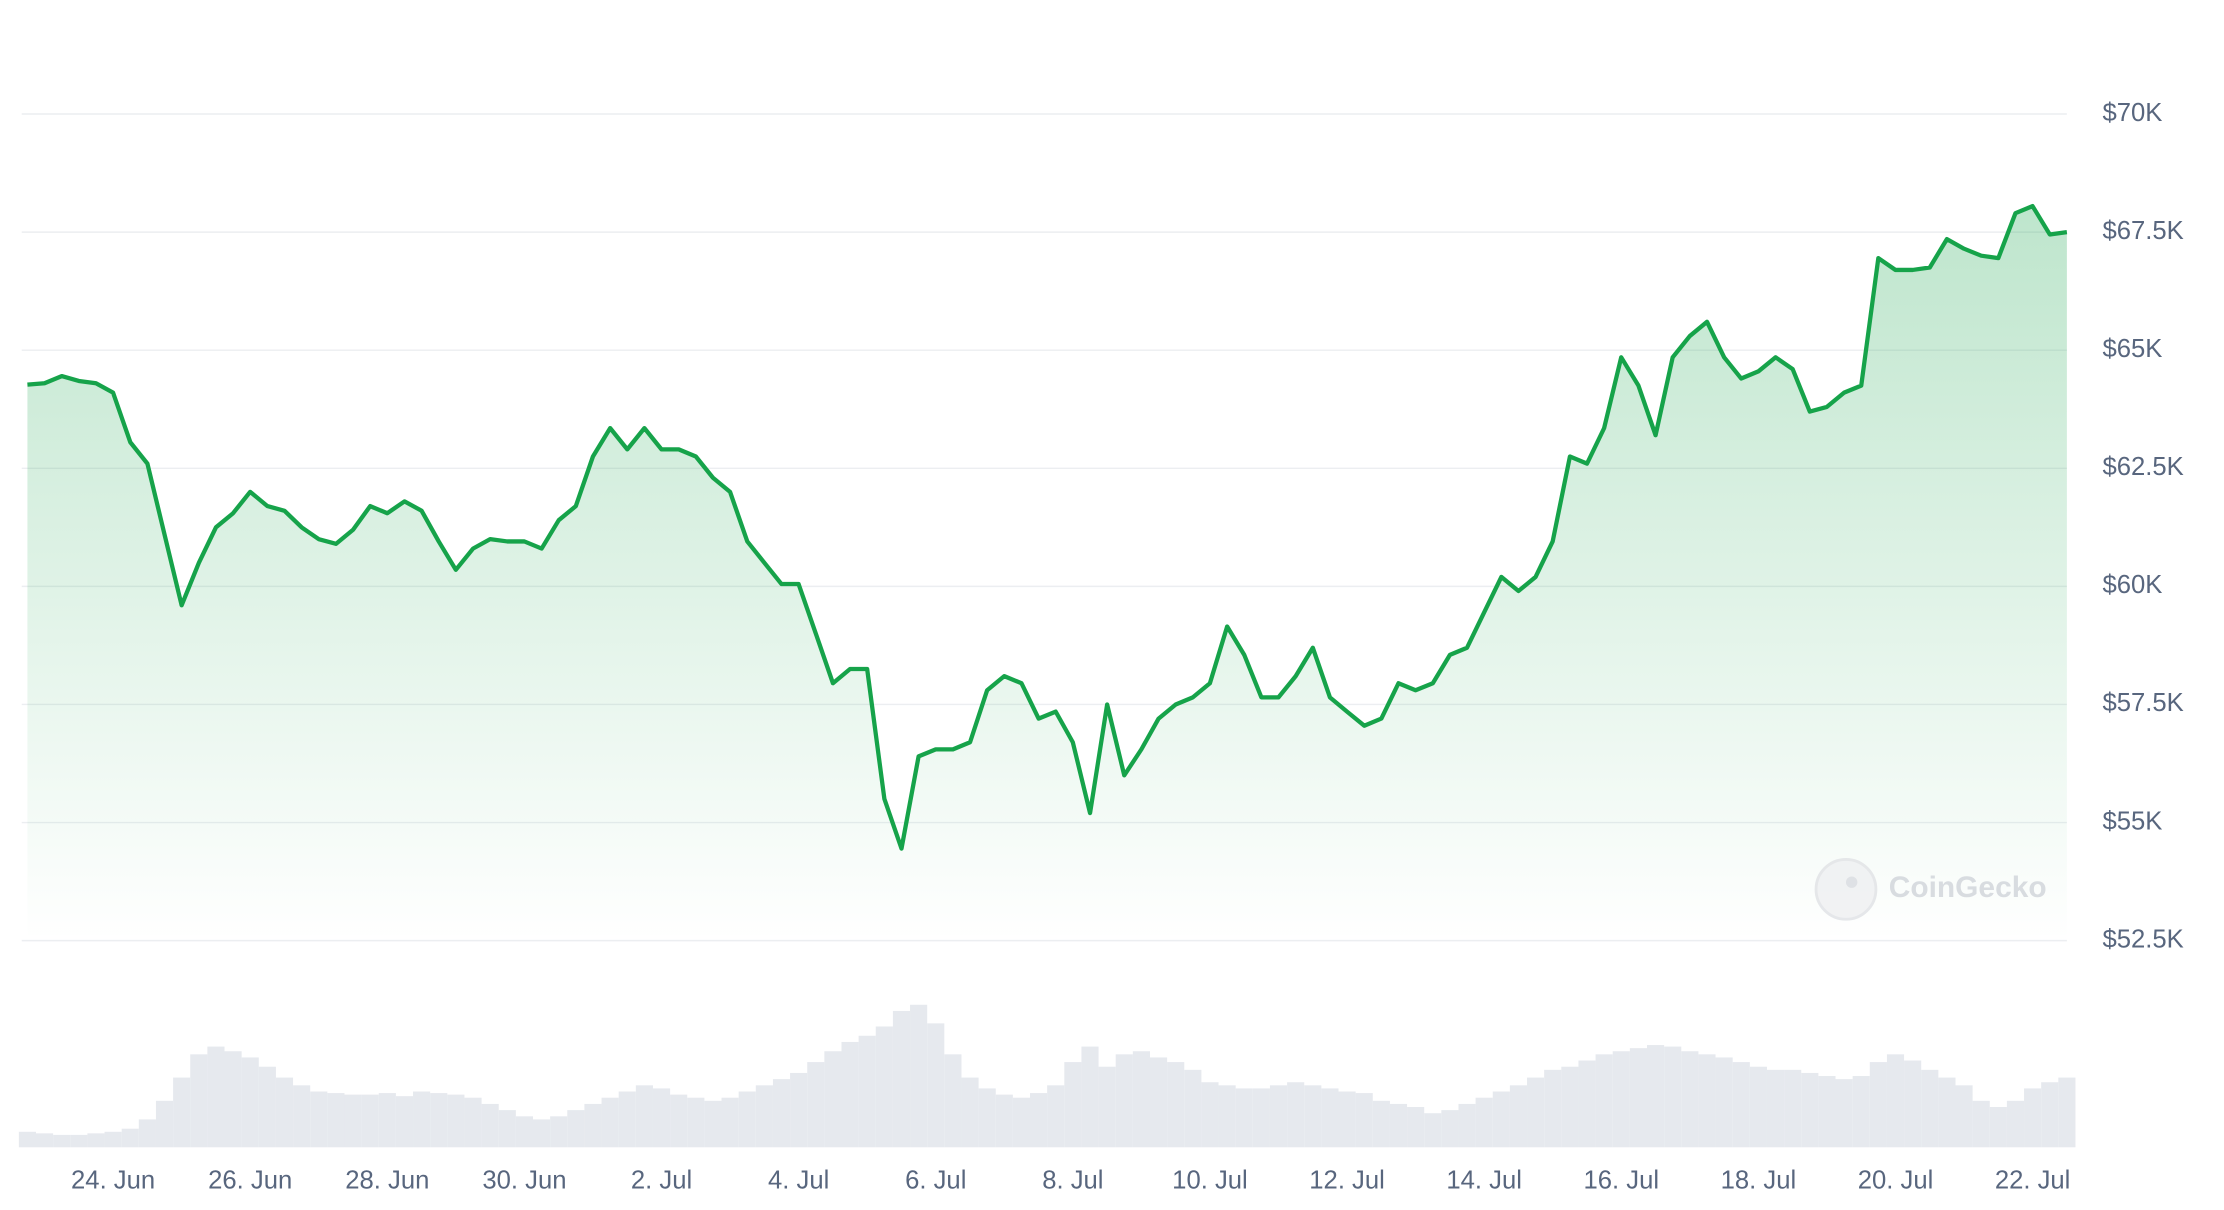  Describe the element at coordinates (524, 1180) in the screenshot. I see `x-tick-label: 30. Jun` at that location.